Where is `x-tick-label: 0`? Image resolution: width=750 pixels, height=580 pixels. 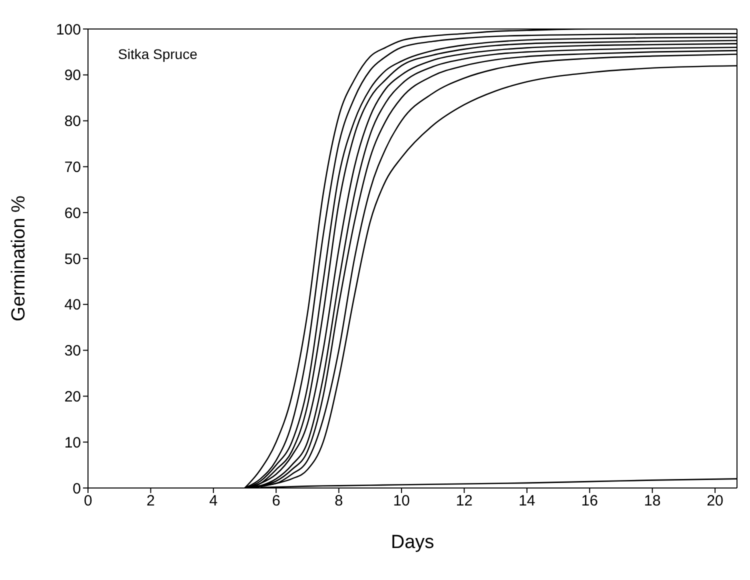
x-tick-label: 0 is located at coordinates (88, 501).